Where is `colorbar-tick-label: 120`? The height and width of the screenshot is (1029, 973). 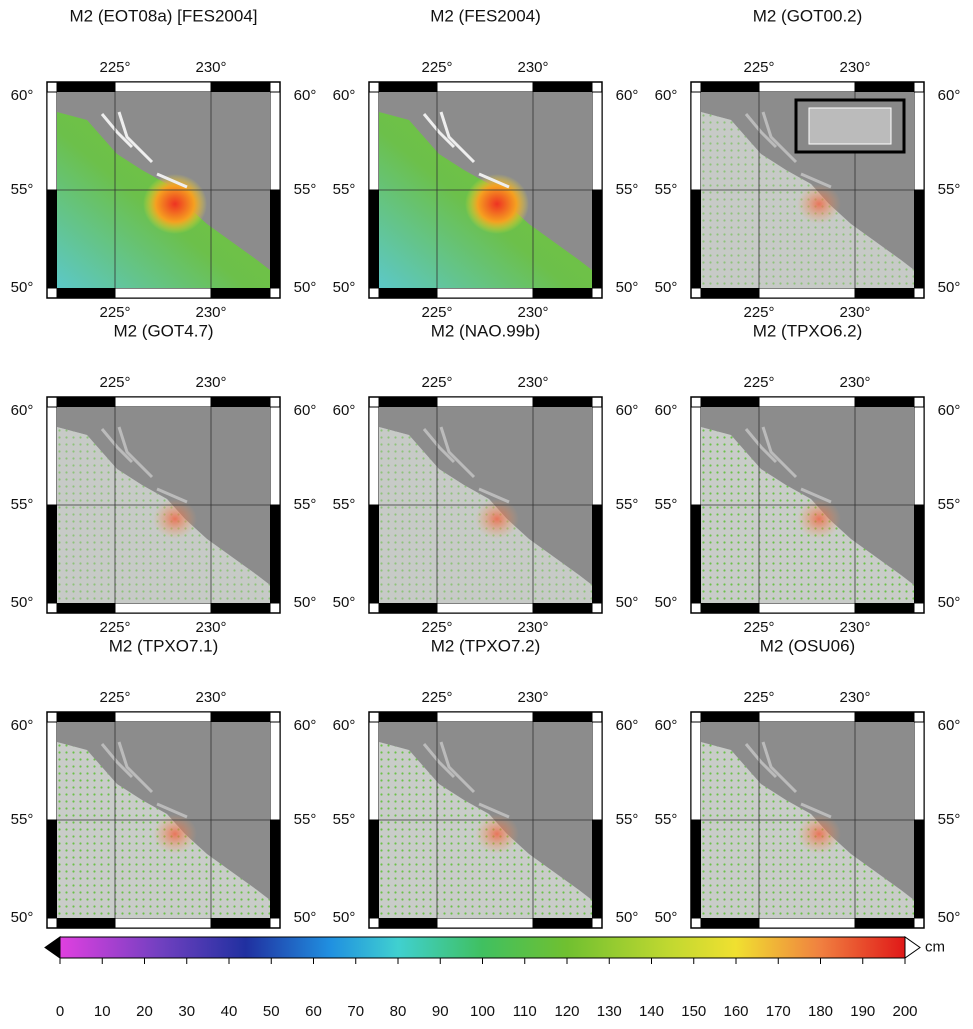
colorbar-tick-label: 120 is located at coordinates (566, 1011).